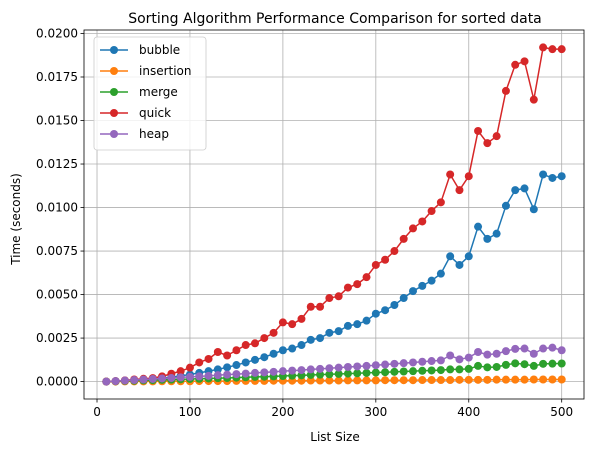 The height and width of the screenshot is (455, 593). What do you see at coordinates (468, 412) in the screenshot?
I see `x-tick-label: 400` at bounding box center [468, 412].